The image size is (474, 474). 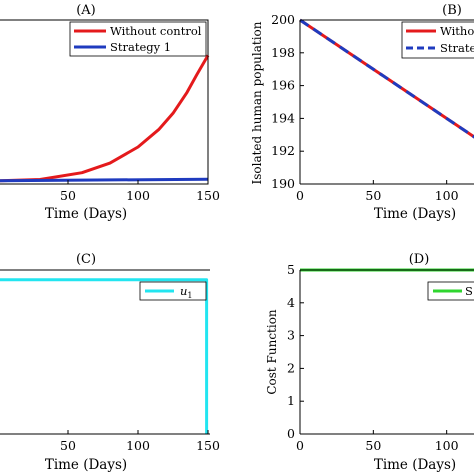 What do you see at coordinates (447, 195) in the screenshot?
I see `panel-b-xtick-label: 100` at bounding box center [447, 195].